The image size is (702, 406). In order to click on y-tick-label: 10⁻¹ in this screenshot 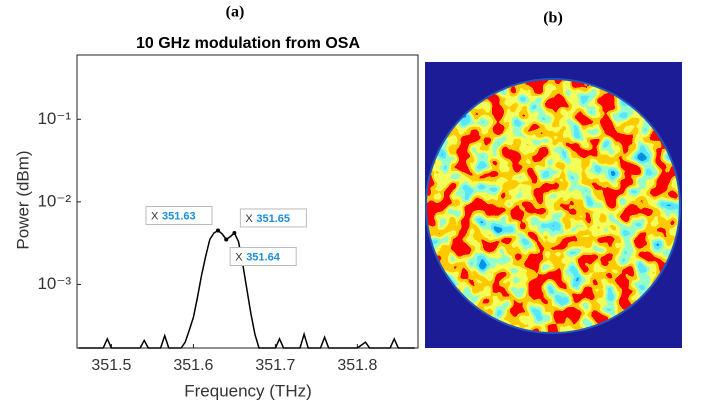, I will do `click(54, 118)`.